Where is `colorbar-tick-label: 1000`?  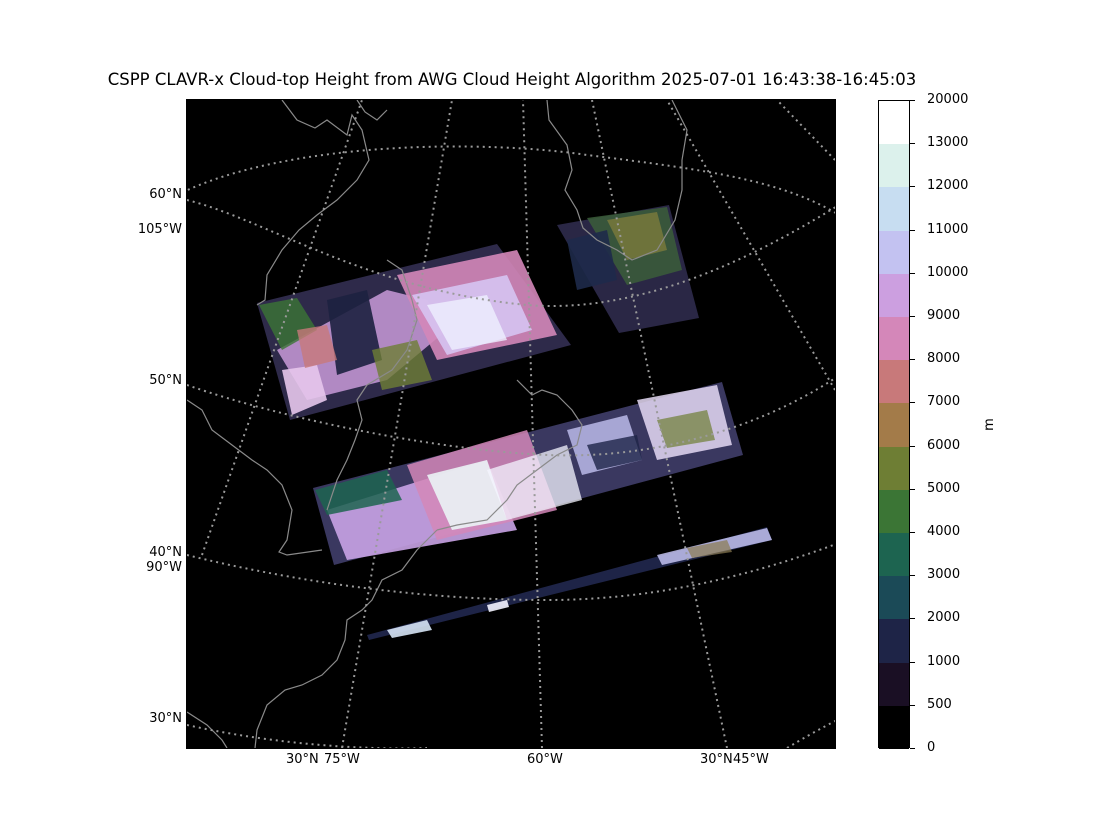
colorbar-tick-label: 1000 is located at coordinates (944, 661).